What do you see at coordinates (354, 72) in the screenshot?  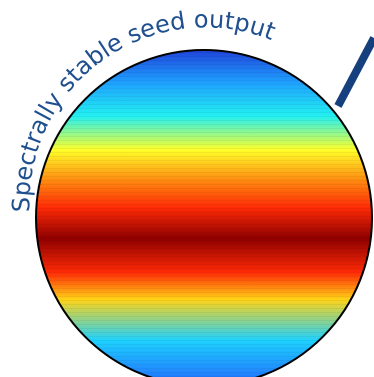 I see `arrow` at bounding box center [354, 72].